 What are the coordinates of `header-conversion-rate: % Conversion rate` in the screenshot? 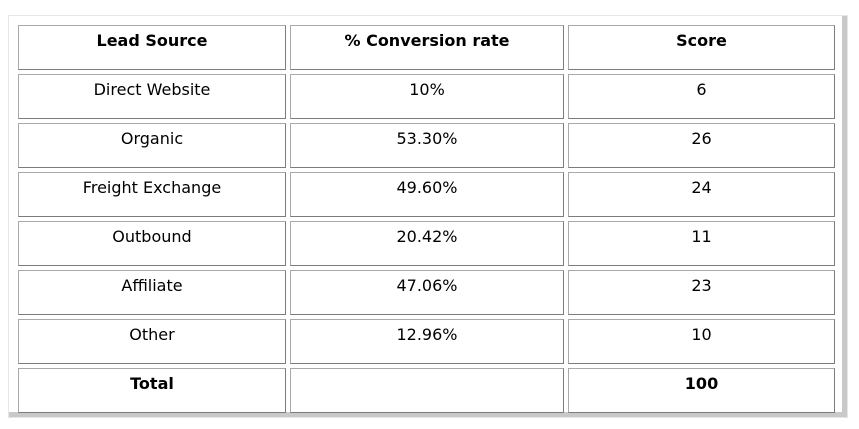 It's located at (427, 47).